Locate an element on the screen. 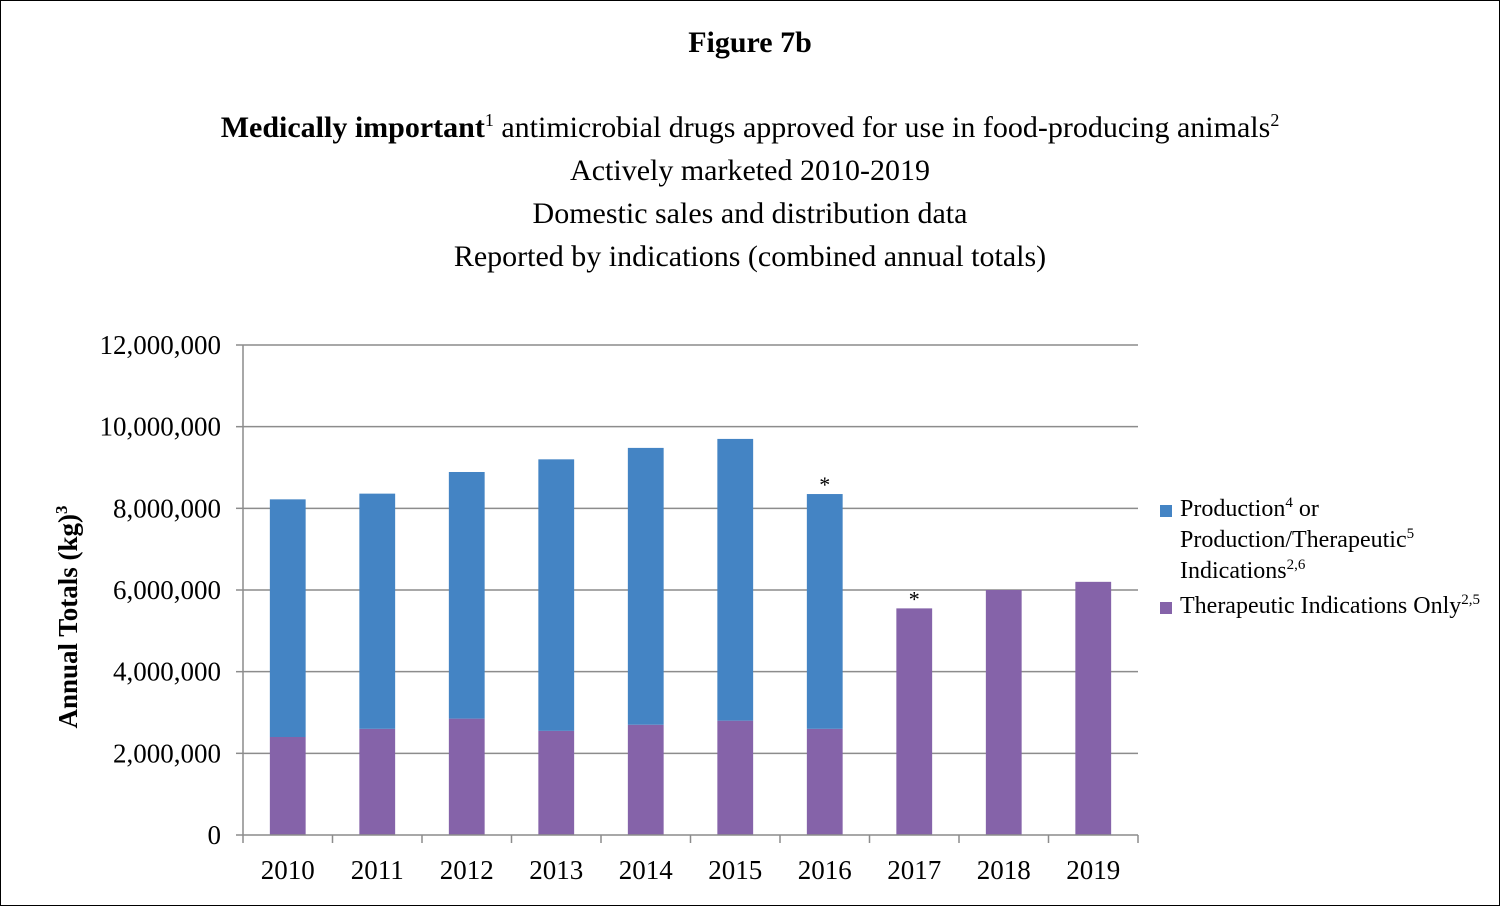 This screenshot has width=1500, height=906. x-tick-label: 2014 is located at coordinates (646, 870).